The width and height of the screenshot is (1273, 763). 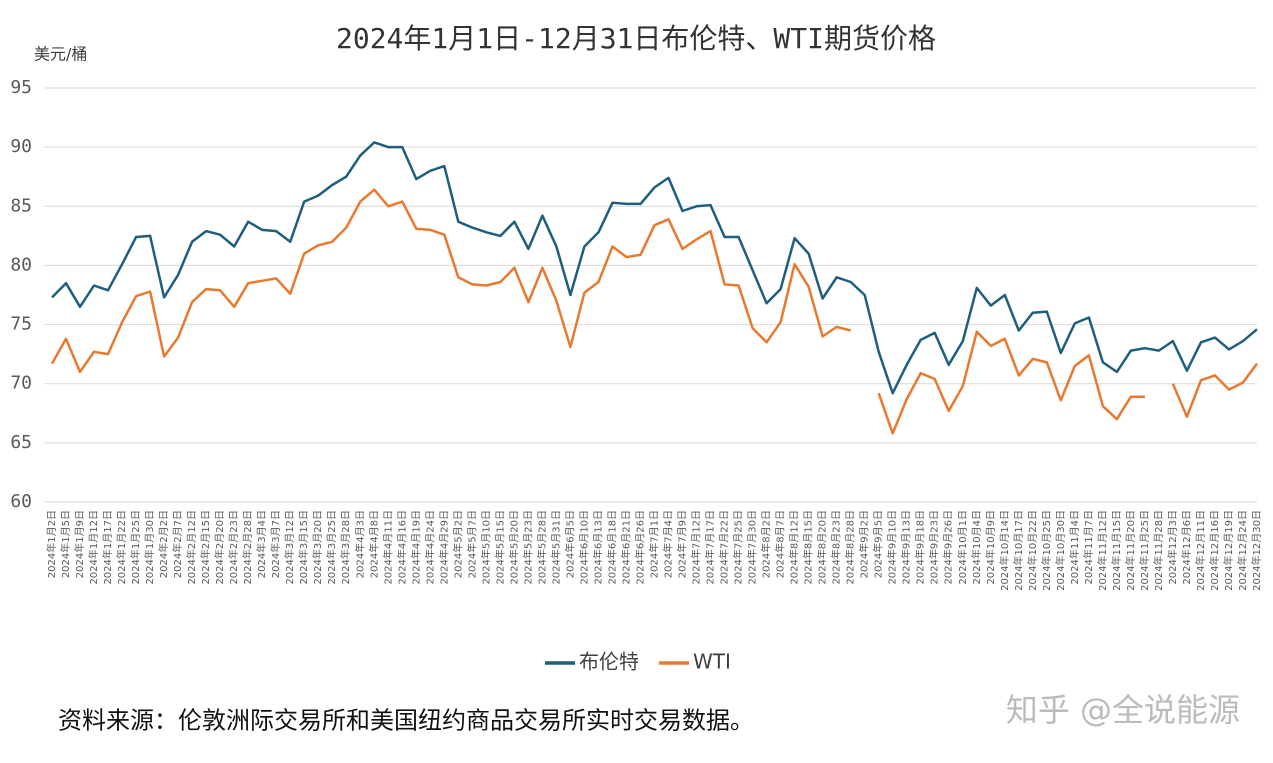 I want to click on x-tick-label: 2024年11月7日, so click(x=1088, y=547).